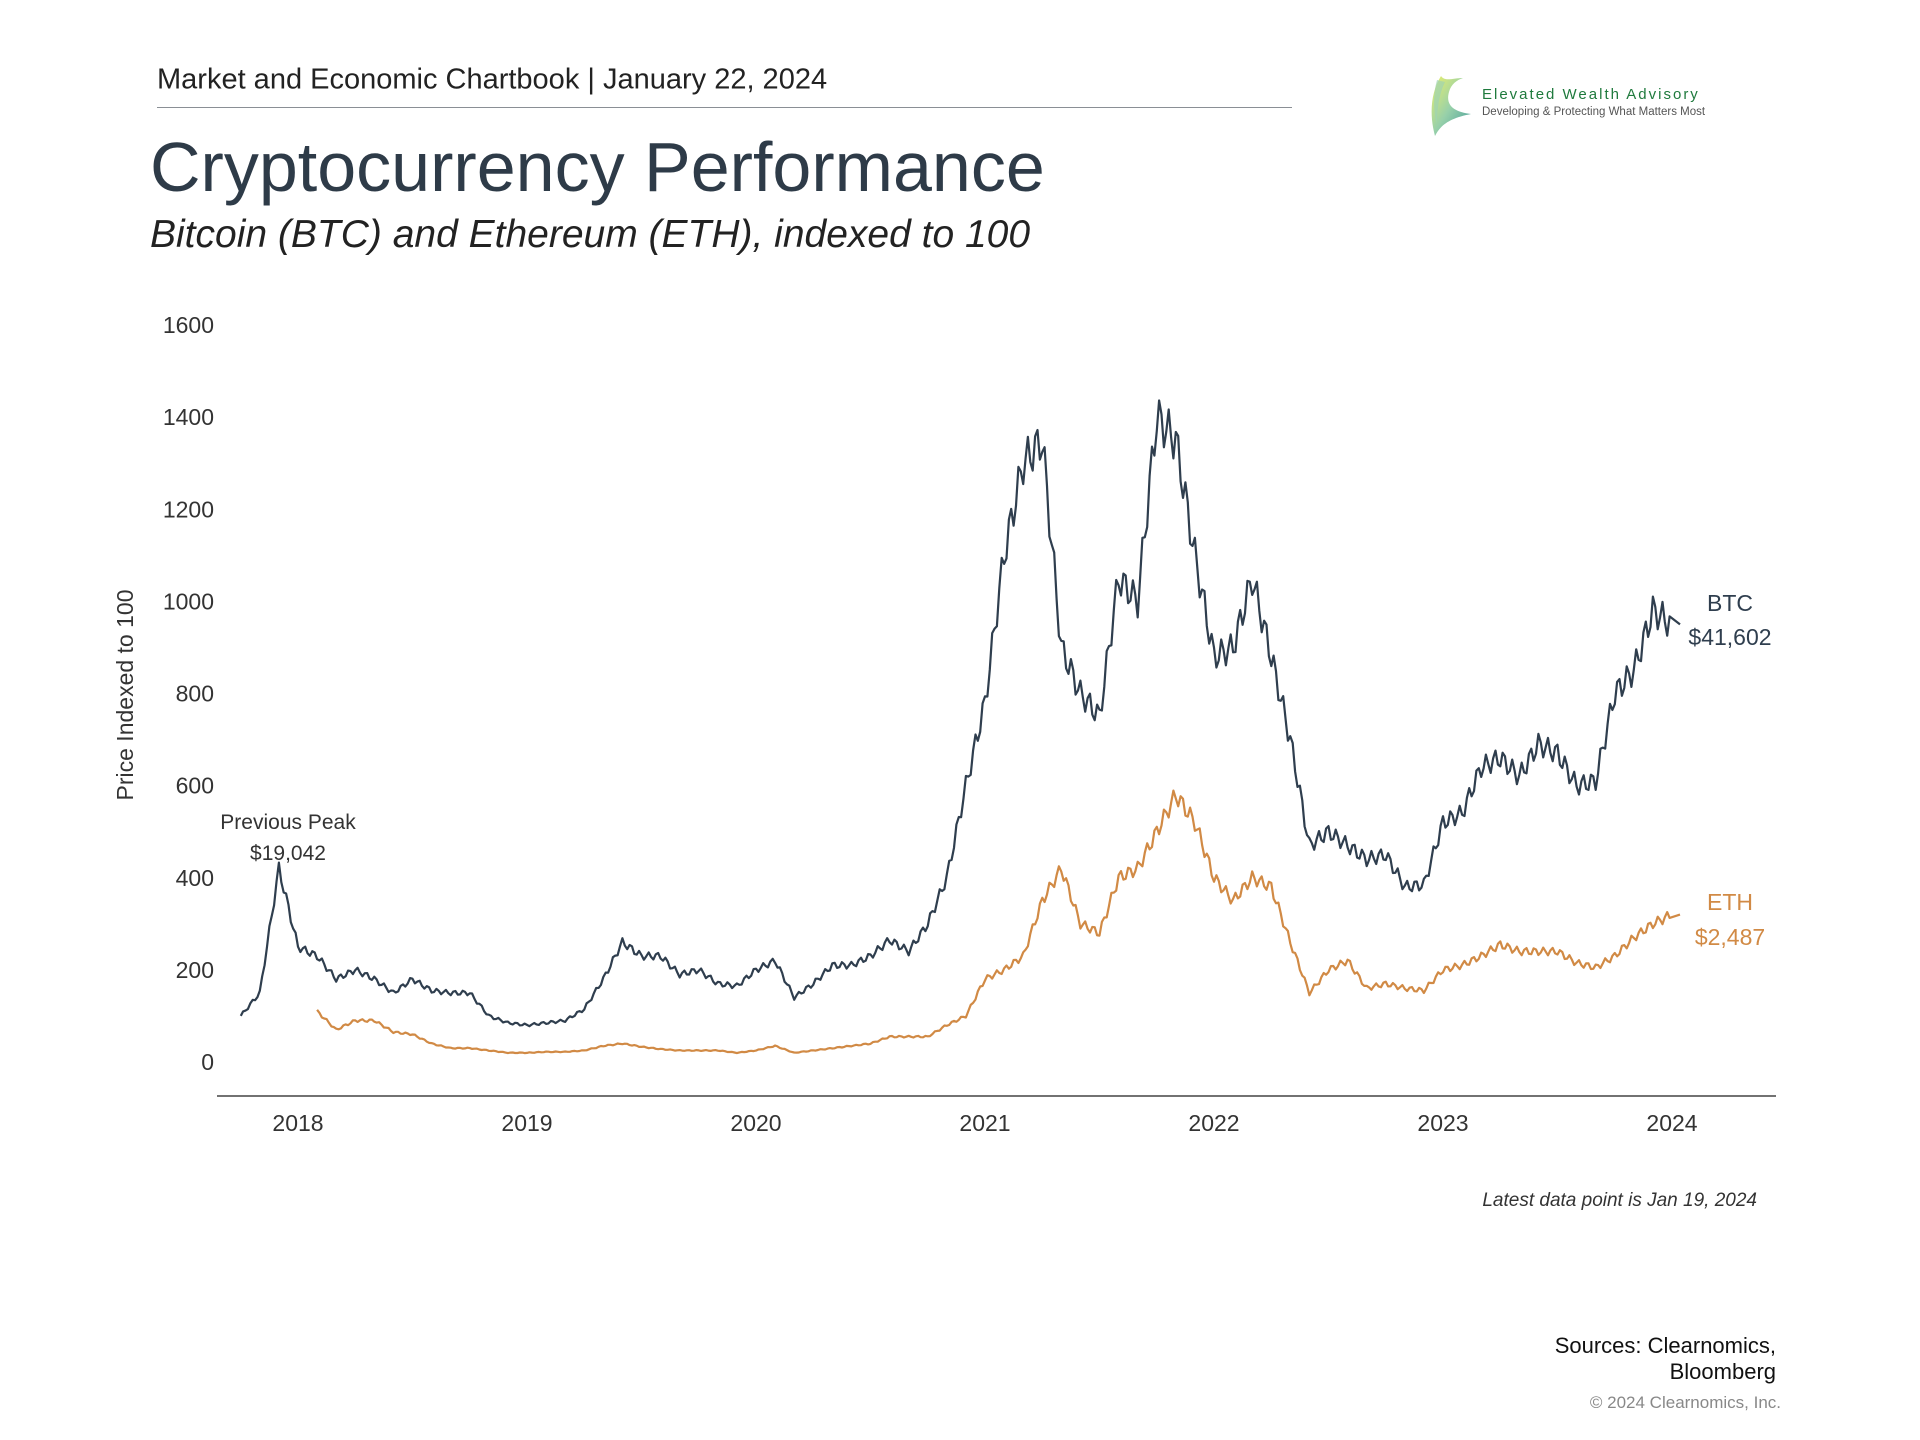 This screenshot has height=1440, width=1920. I want to click on page-title: Cryptocurrency Performance, so click(597, 167).